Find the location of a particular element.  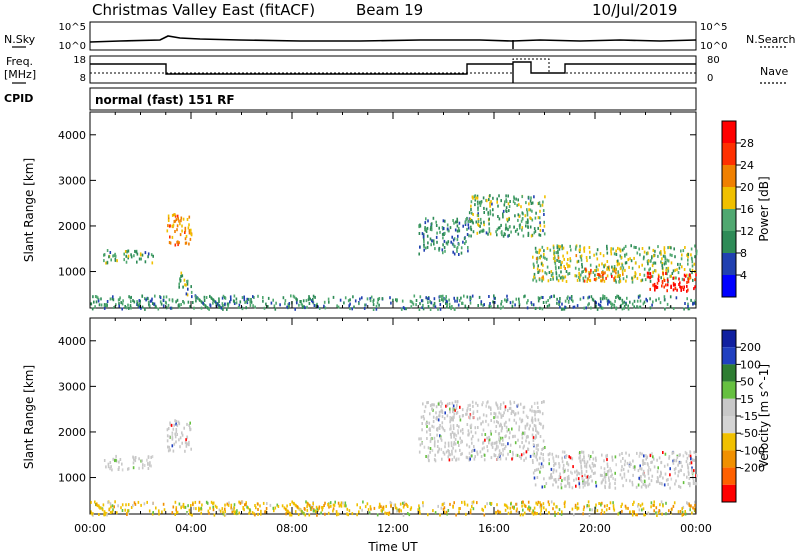

freq-trace is located at coordinates (393, 72).